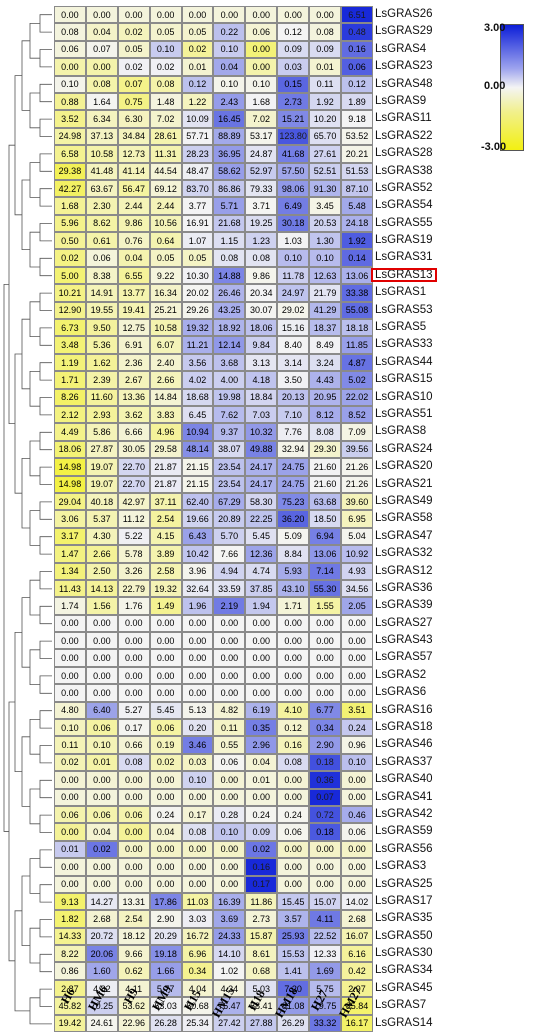 This screenshot has width=550, height=1032. What do you see at coordinates (261, 884) in the screenshot?
I see `heatmap-cell: 0.17` at bounding box center [261, 884].